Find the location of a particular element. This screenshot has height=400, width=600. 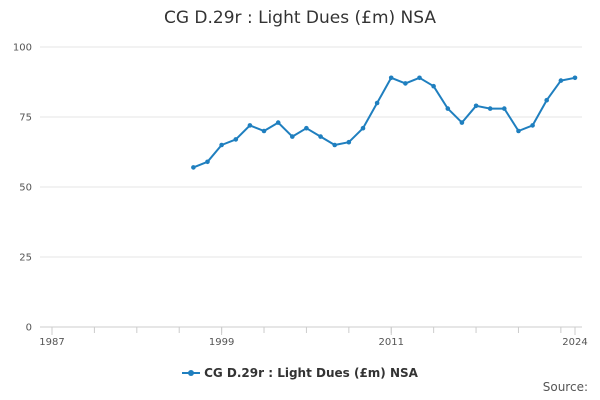

y-tick-label: 0 is located at coordinates (29, 328).